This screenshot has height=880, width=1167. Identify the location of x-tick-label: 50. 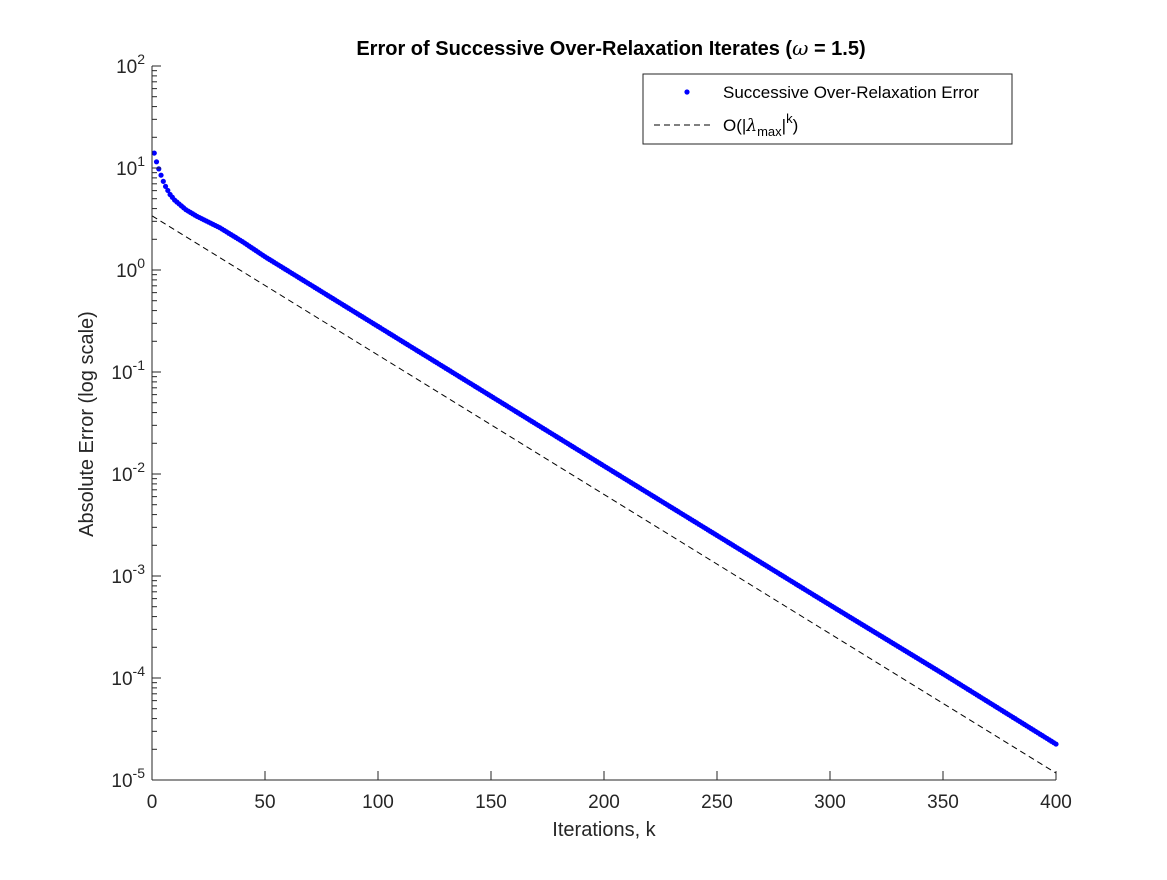
(264, 802).